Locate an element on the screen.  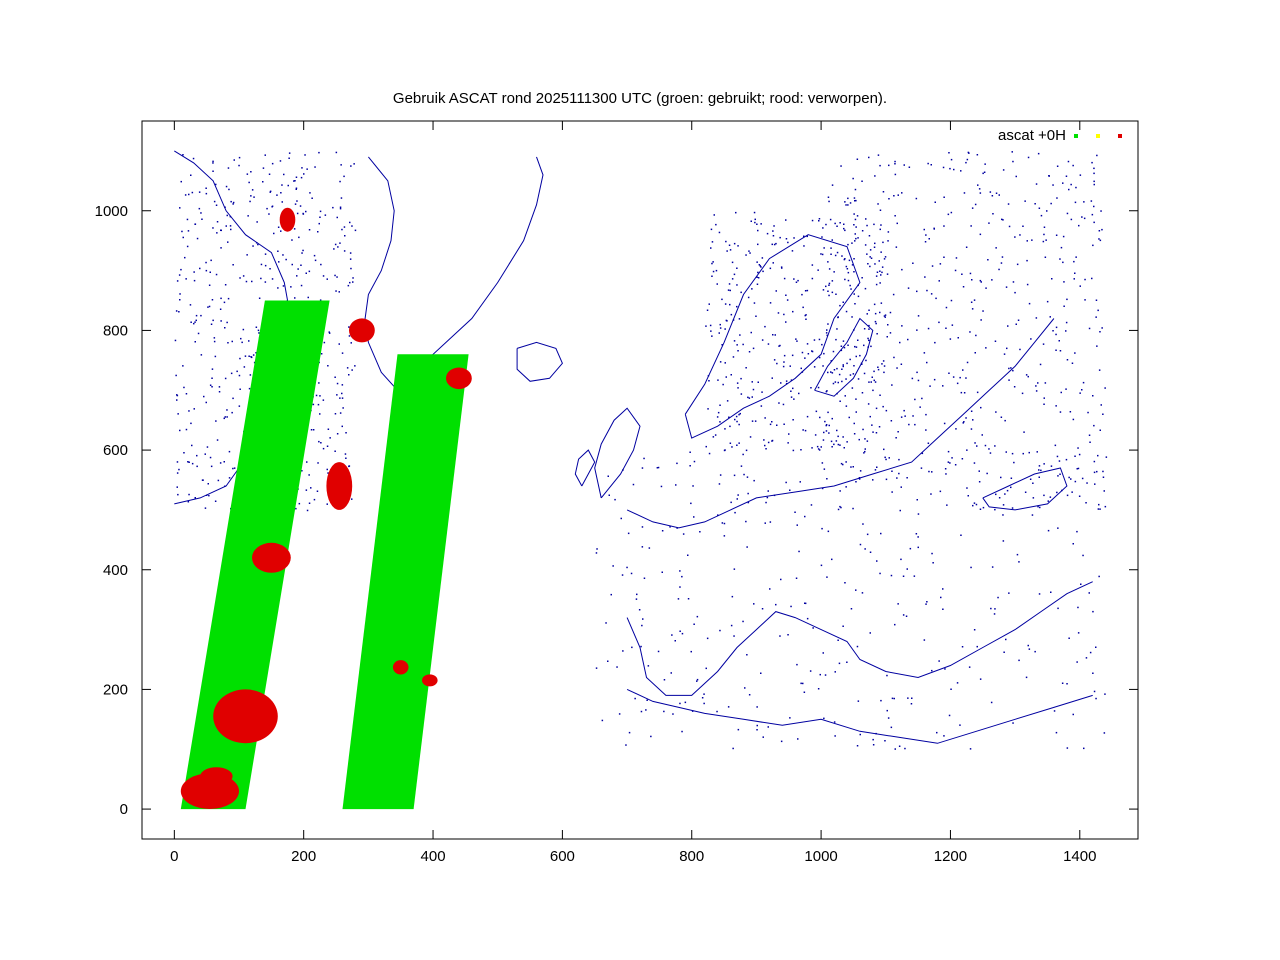
y-tick-label: 1000 is located at coordinates (111, 211).